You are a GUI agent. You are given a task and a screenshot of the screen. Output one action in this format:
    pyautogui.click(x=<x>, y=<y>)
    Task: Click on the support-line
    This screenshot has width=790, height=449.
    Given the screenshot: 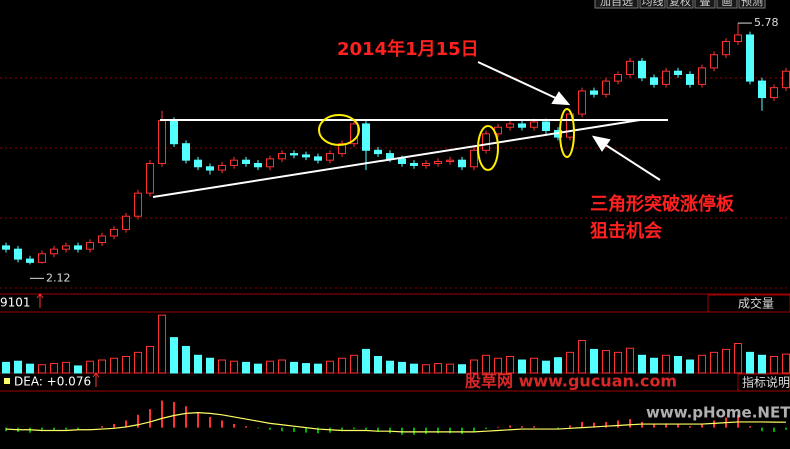 What is the action you would take?
    pyautogui.click(x=396, y=158)
    